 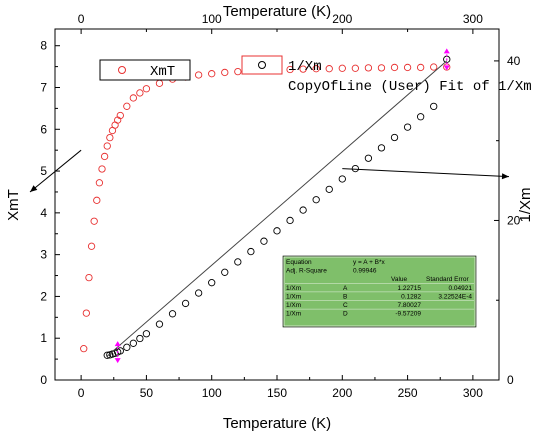 I want to click on fit-table-row-param: A, so click(x=345, y=288).